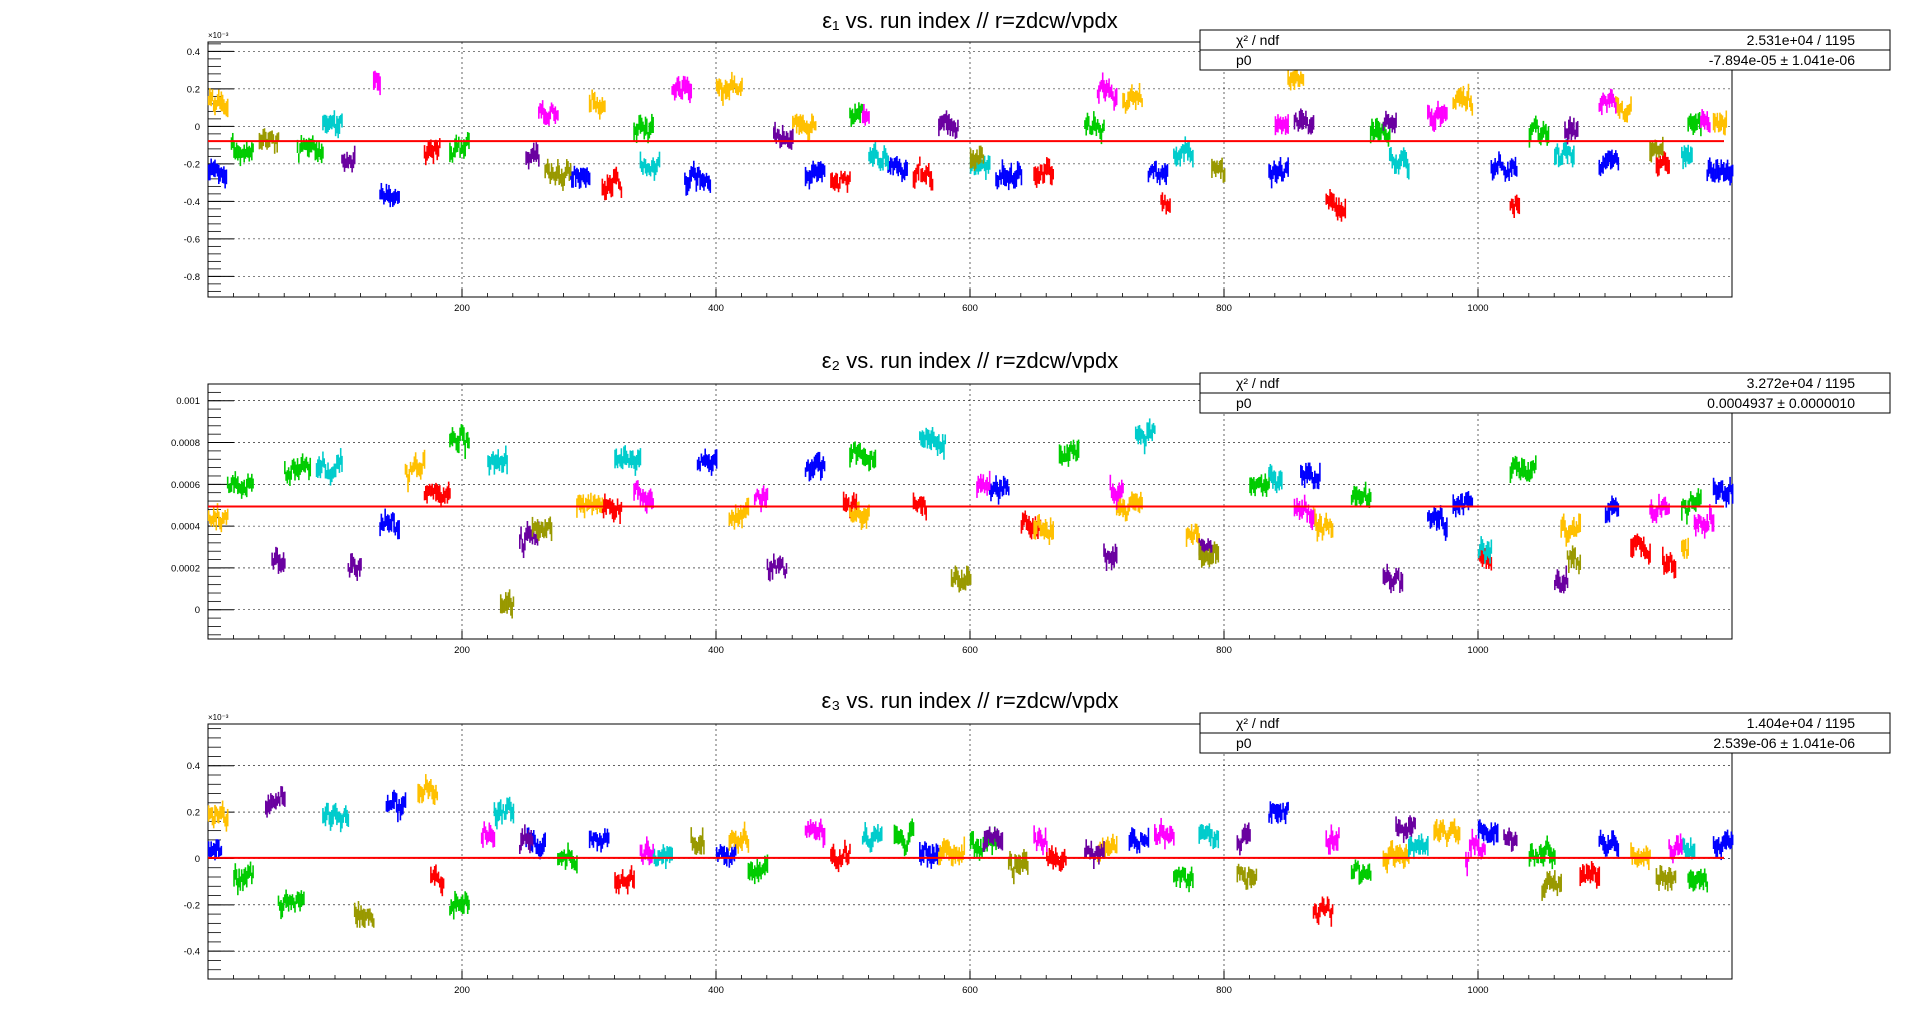  Describe the element at coordinates (185, 568) in the screenshot. I see `y-tick-label: 0.0002` at that location.